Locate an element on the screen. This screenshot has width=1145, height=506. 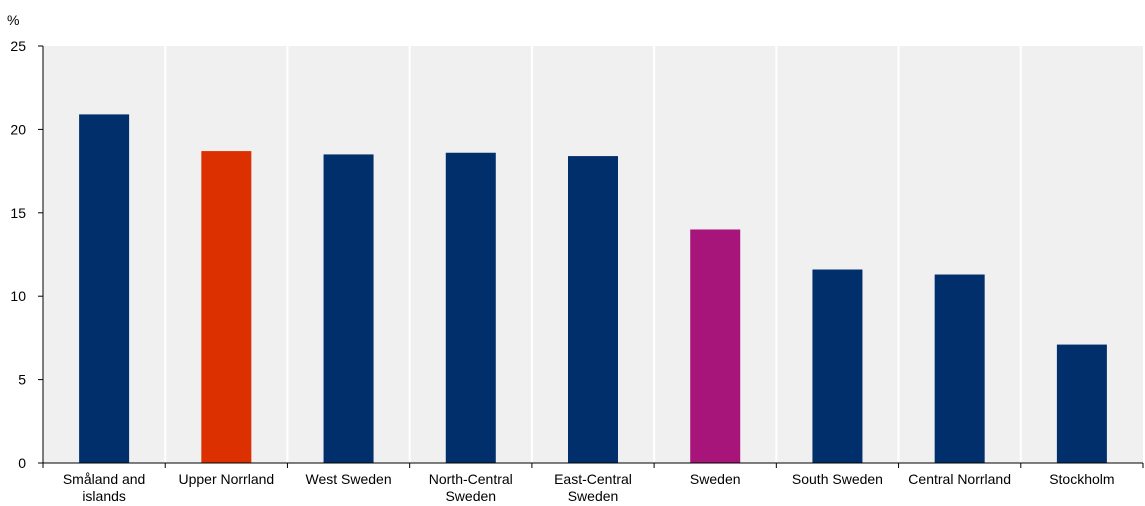
x-tick-label: Småland and islands is located at coordinates (104, 487).